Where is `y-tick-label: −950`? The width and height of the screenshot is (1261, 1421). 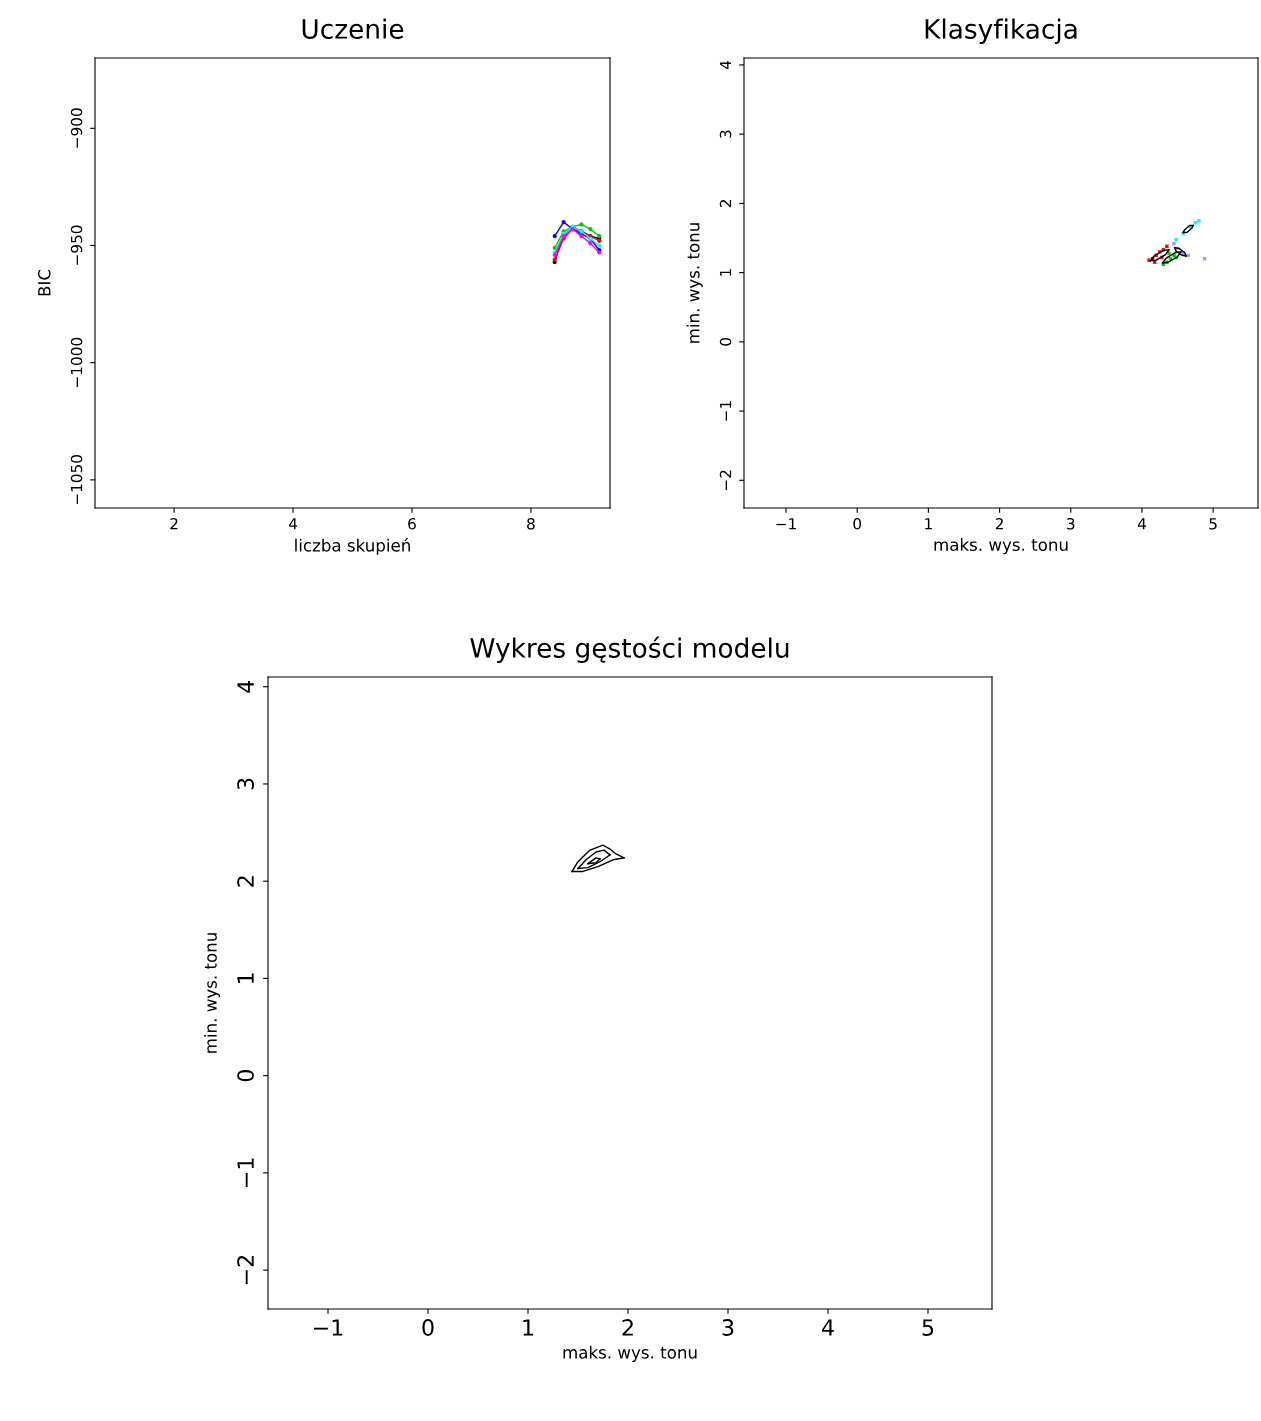 y-tick-label: −950 is located at coordinates (76, 245).